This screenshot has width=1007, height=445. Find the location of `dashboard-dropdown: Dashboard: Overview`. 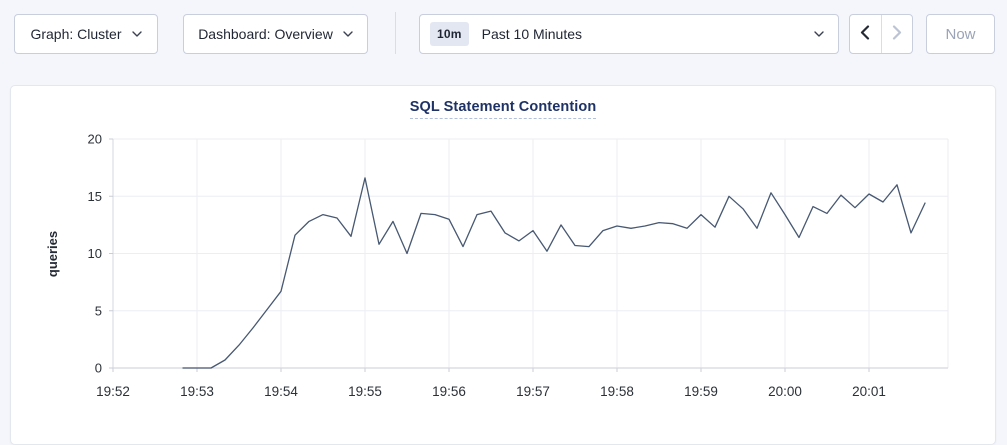

dashboard-dropdown: Dashboard: Overview is located at coordinates (275, 34).